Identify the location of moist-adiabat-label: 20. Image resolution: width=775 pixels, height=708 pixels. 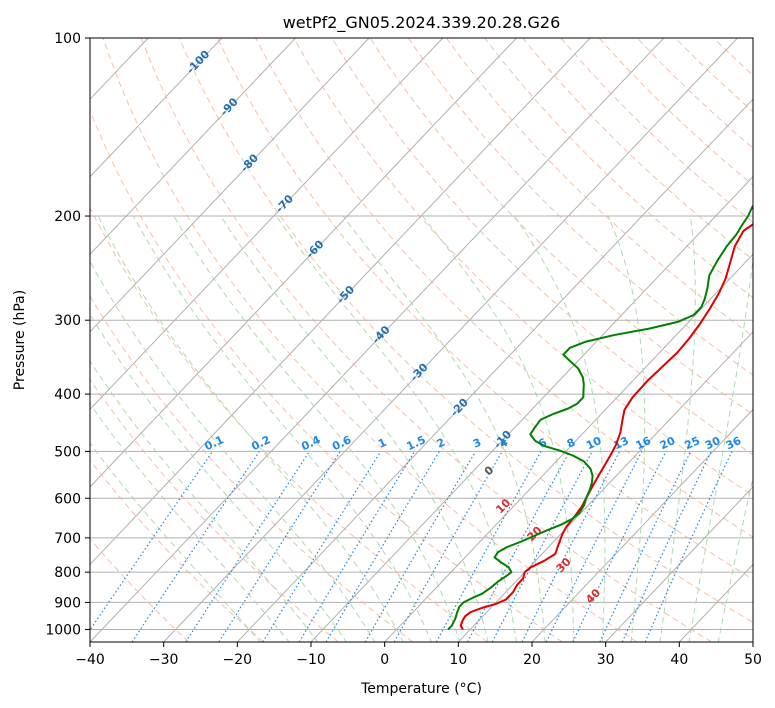
(535, 534).